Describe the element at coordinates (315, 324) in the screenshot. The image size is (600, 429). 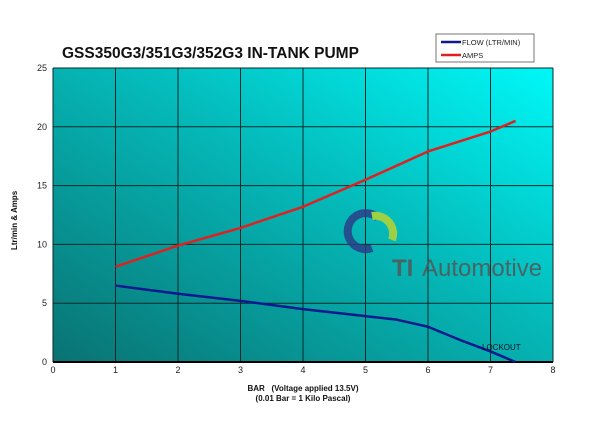
I see `series-line-flow` at that location.